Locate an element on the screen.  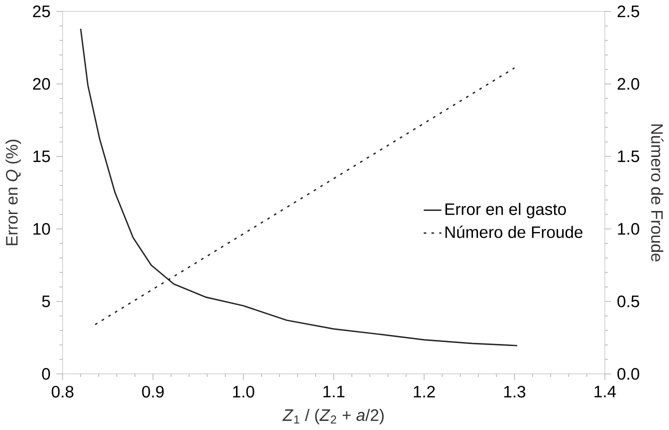
x-tick-label: 1.4 is located at coordinates (605, 392).